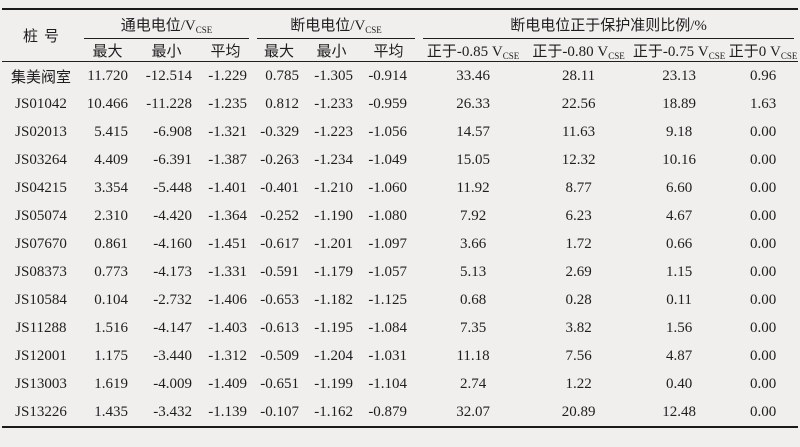 The width and height of the screenshot is (800, 447). I want to click on ratio-0-label: 正于0 V, so click(754, 51).